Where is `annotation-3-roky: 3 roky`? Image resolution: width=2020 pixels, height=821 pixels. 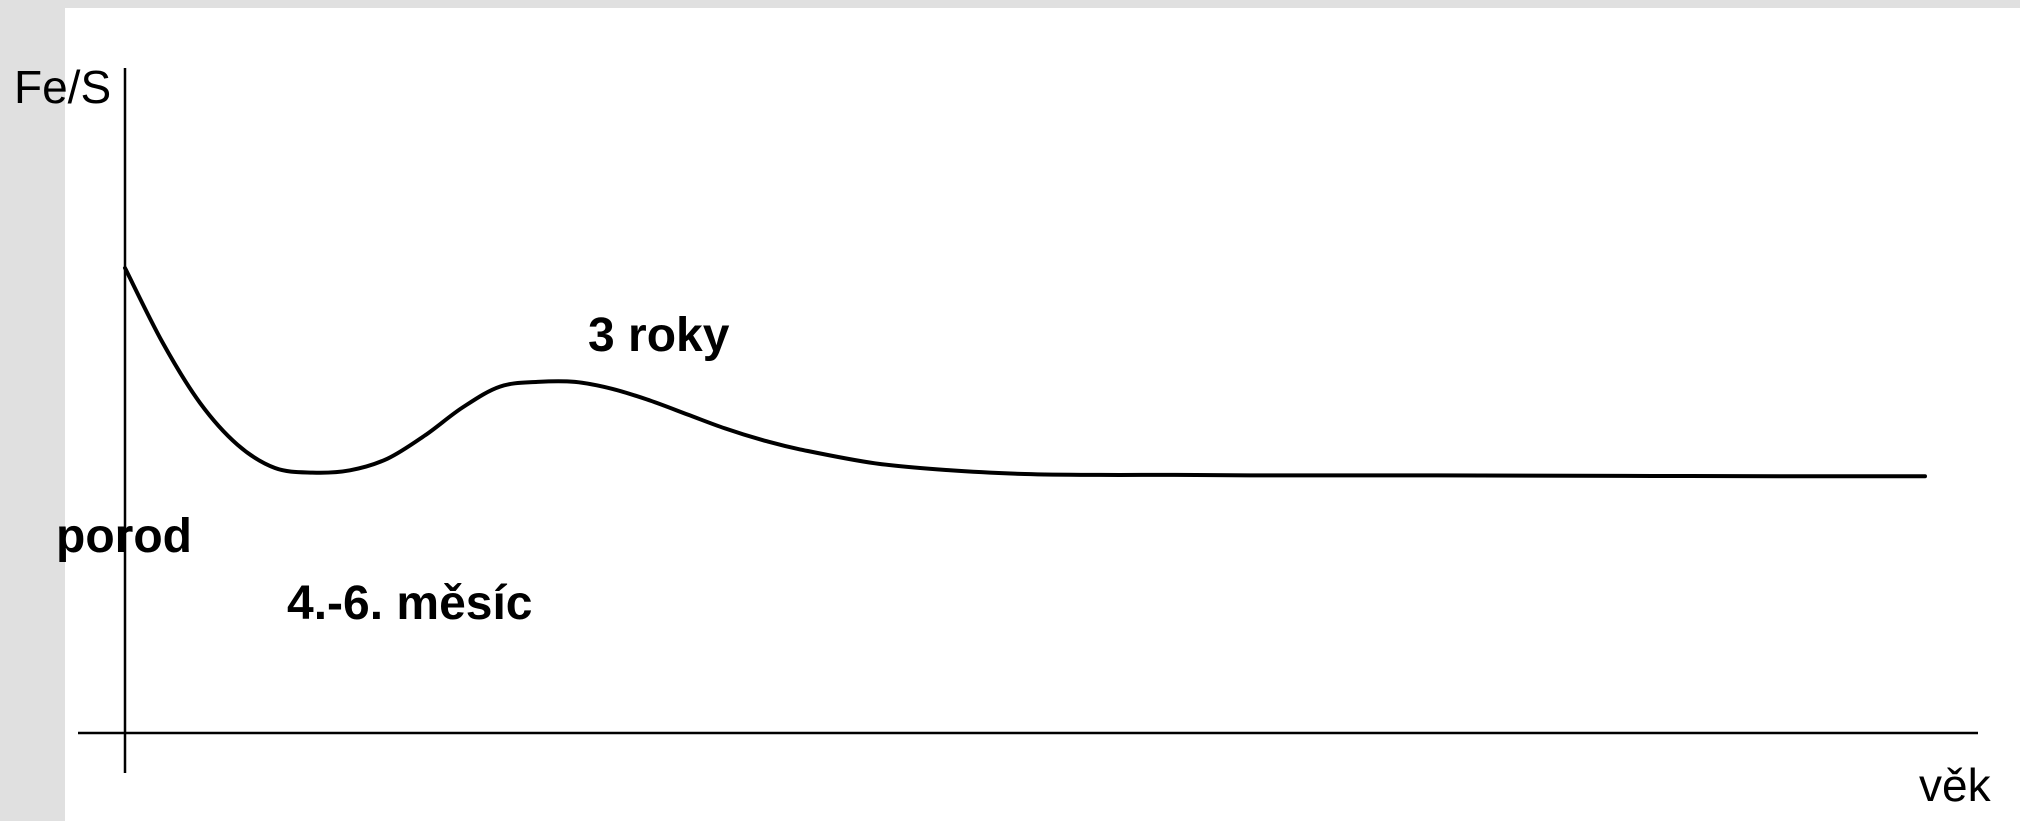 annotation-3-roky: 3 roky is located at coordinates (659, 335).